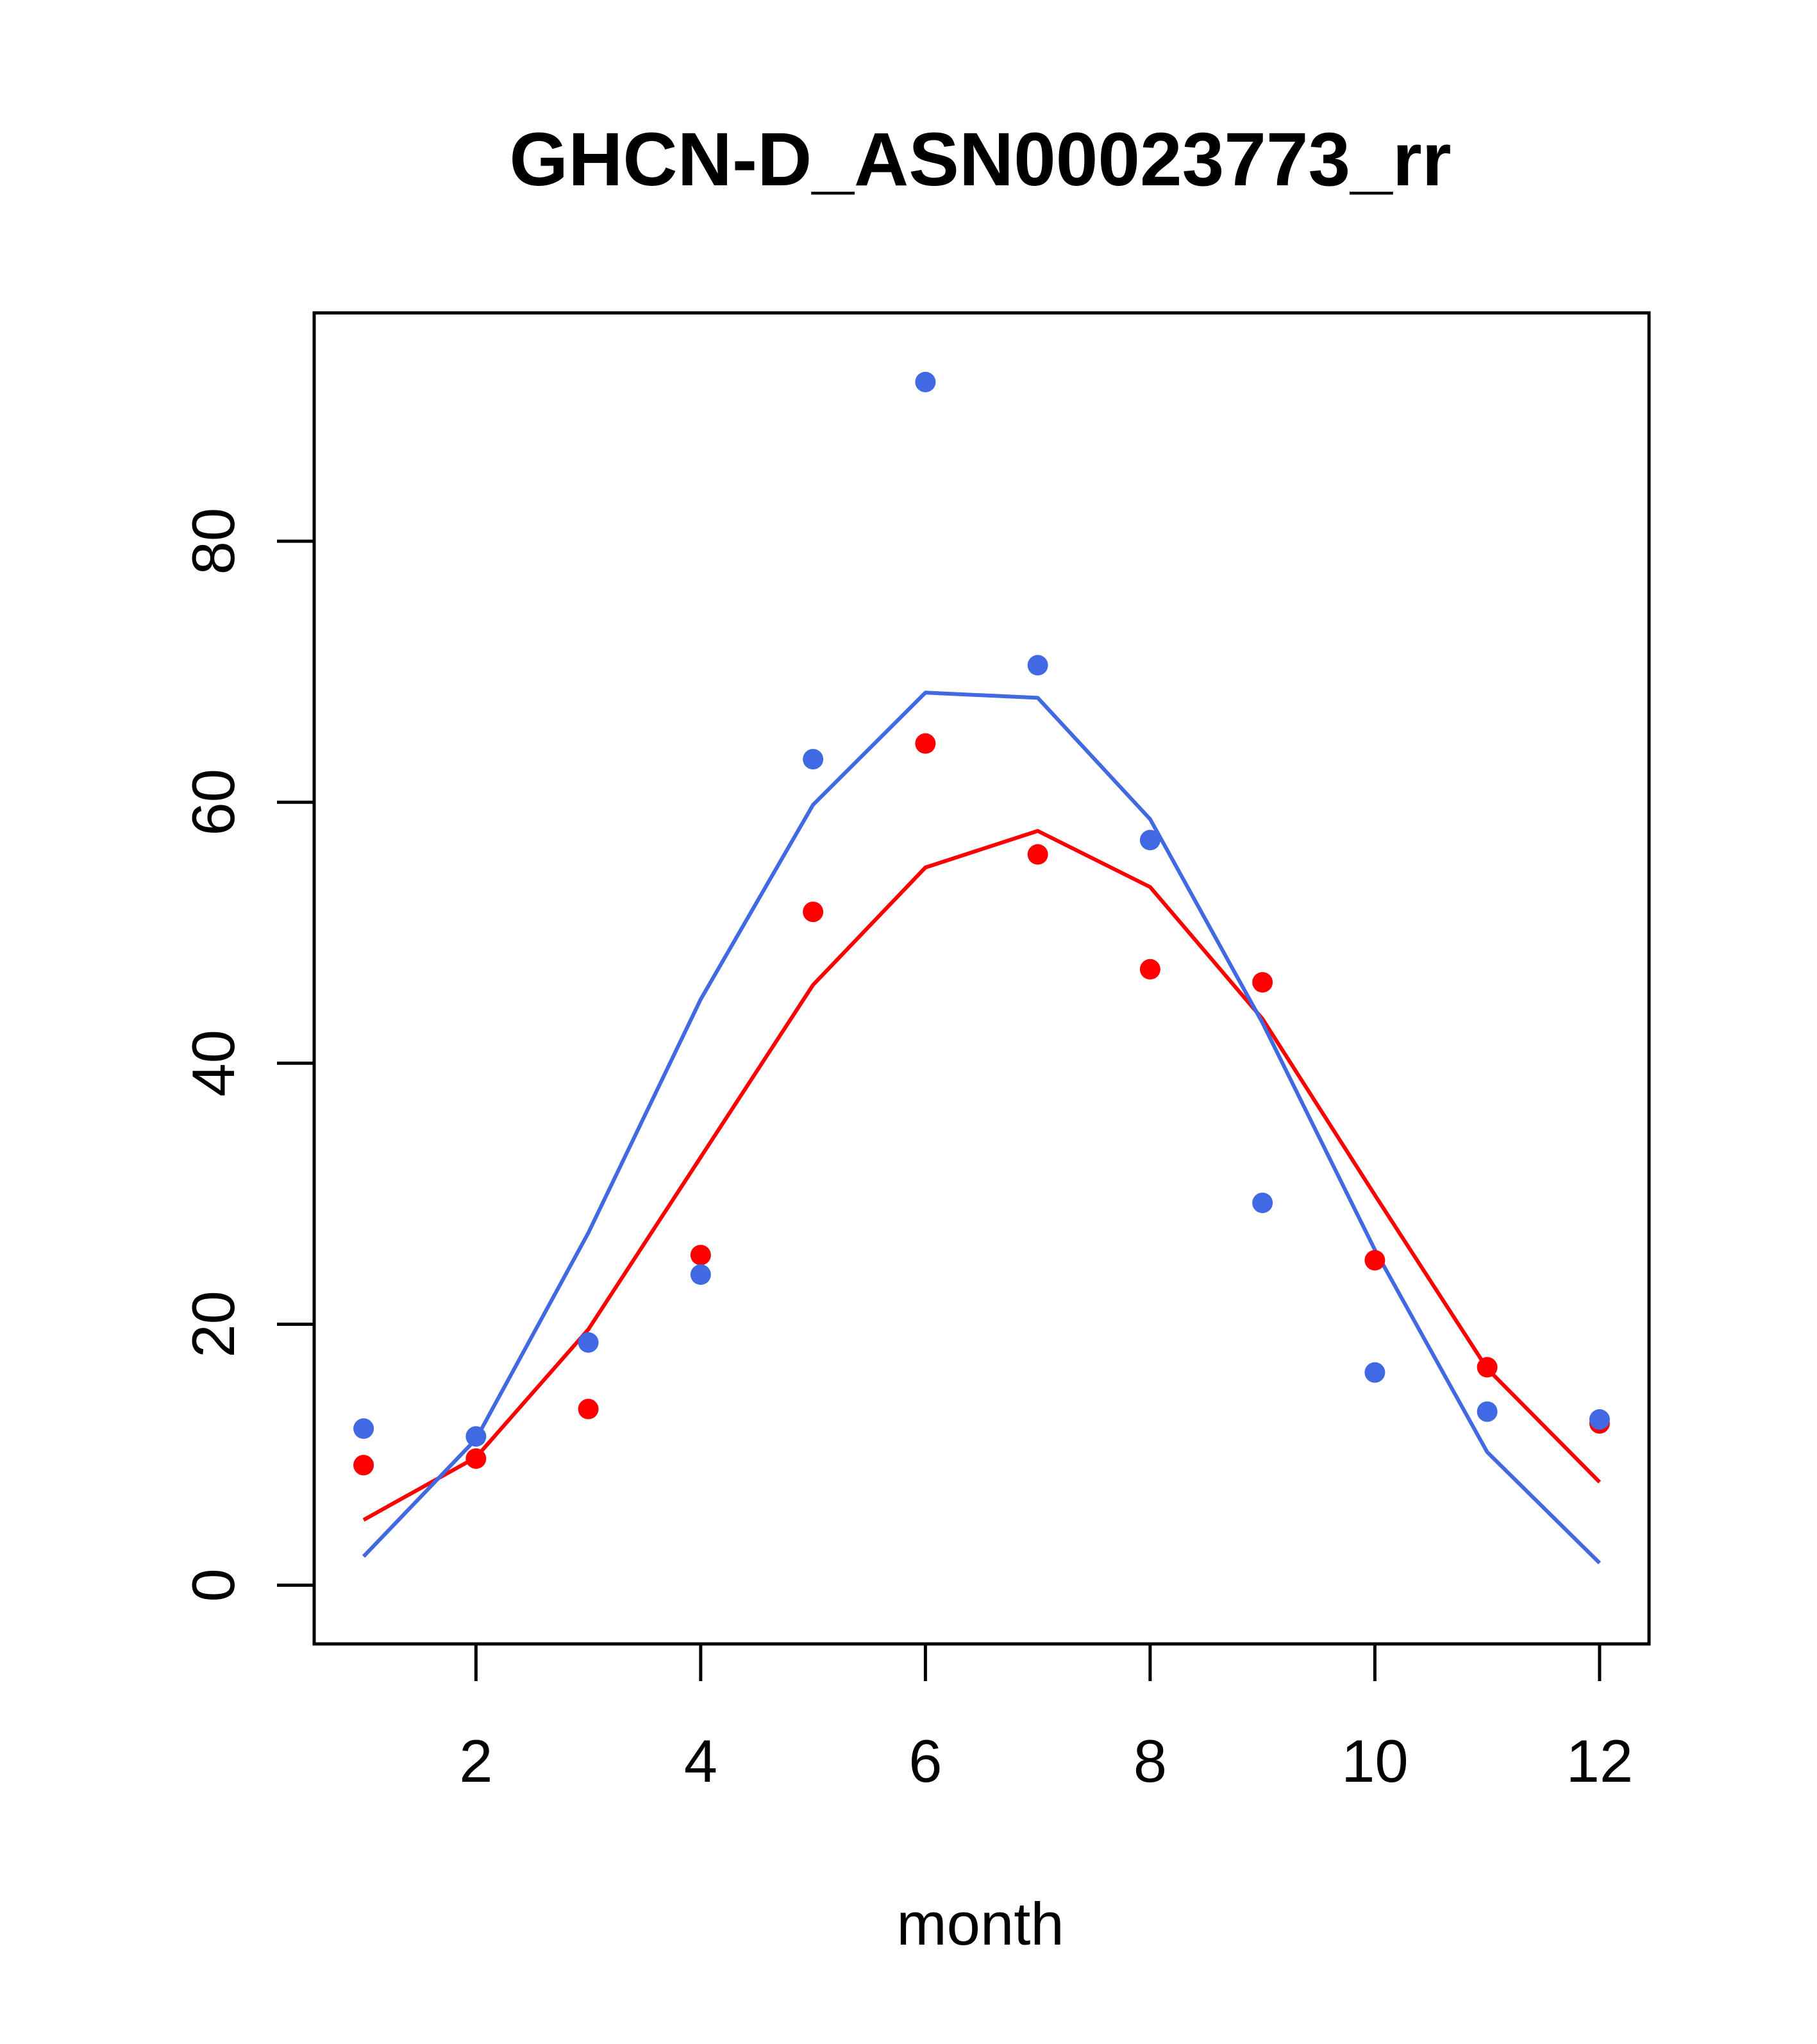 This screenshot has width=1817, height=2044. Describe the element at coordinates (1150, 1761) in the screenshot. I see `x-tick-label: 8` at that location.